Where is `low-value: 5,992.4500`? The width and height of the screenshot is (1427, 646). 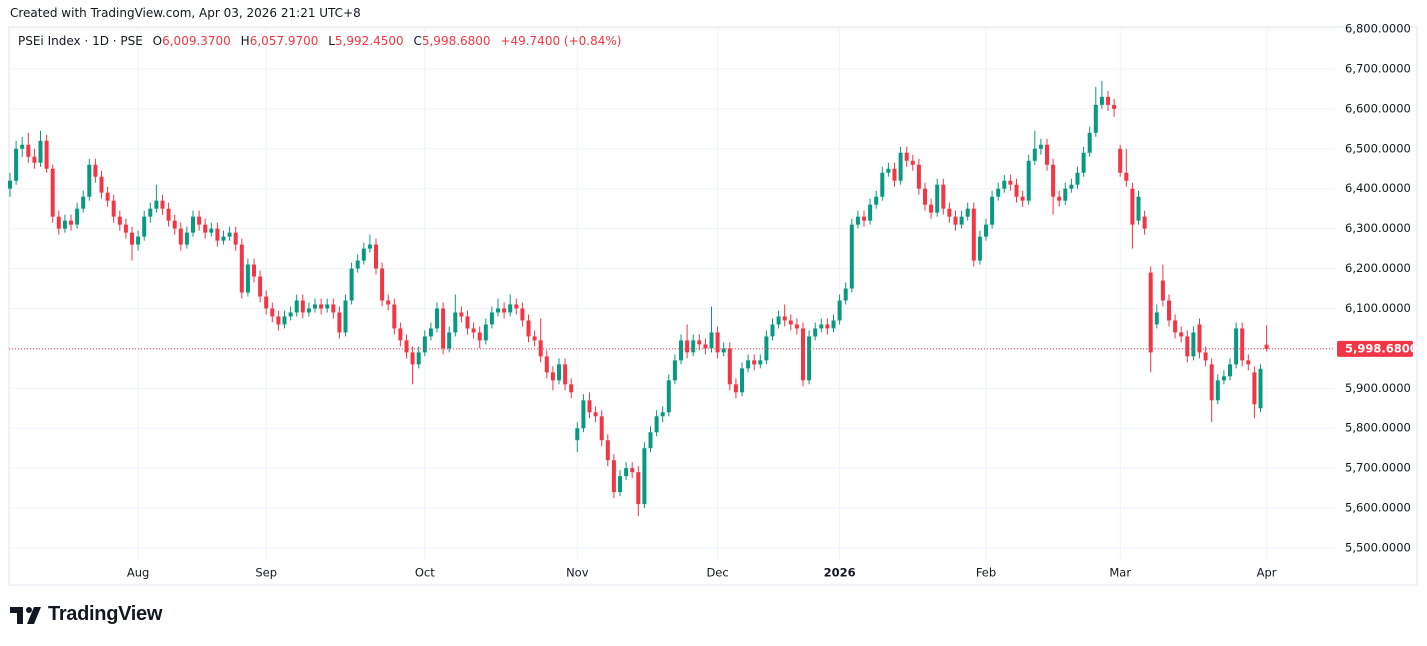
low-value: 5,992.4500 is located at coordinates (369, 41).